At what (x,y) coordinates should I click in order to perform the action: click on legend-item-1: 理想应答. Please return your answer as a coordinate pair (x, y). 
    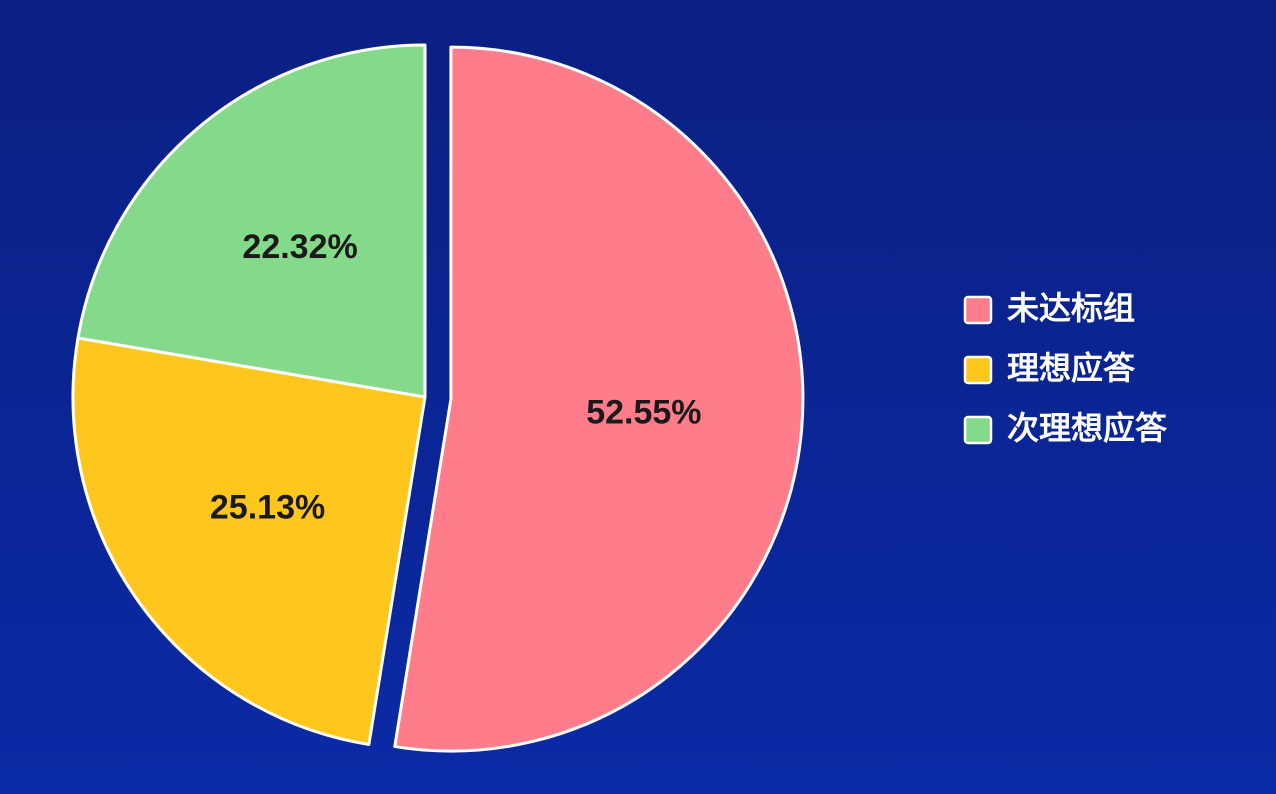
    Looking at the image, I should click on (1049, 368).